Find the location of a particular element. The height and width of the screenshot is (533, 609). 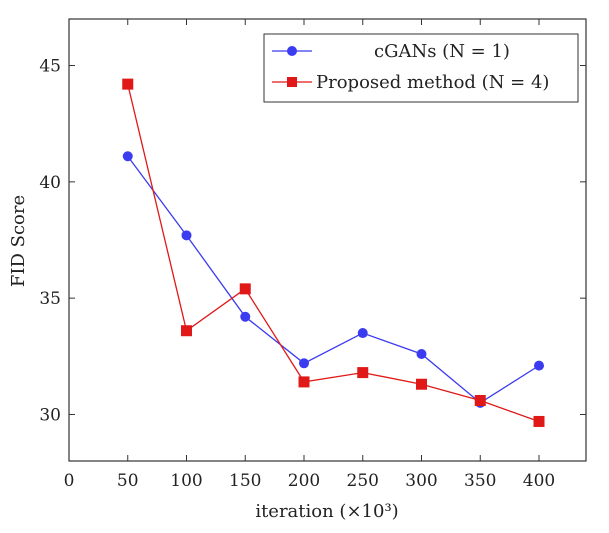

x-tick-label: 150 is located at coordinates (245, 481).